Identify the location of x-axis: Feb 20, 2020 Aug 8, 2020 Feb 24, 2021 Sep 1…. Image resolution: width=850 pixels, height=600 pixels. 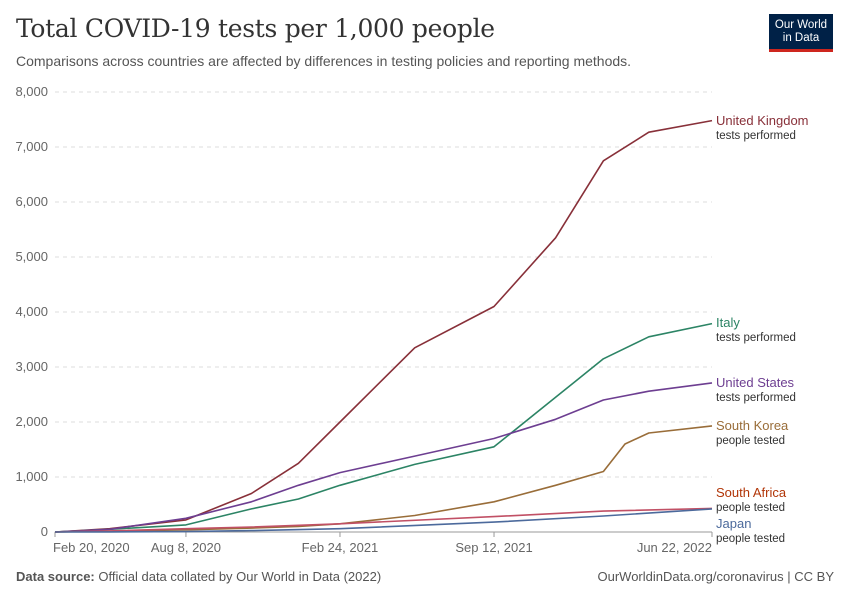
(383, 543).